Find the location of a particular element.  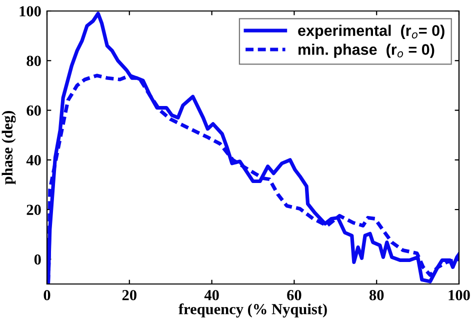

x-tick-label: 60 is located at coordinates (294, 295).